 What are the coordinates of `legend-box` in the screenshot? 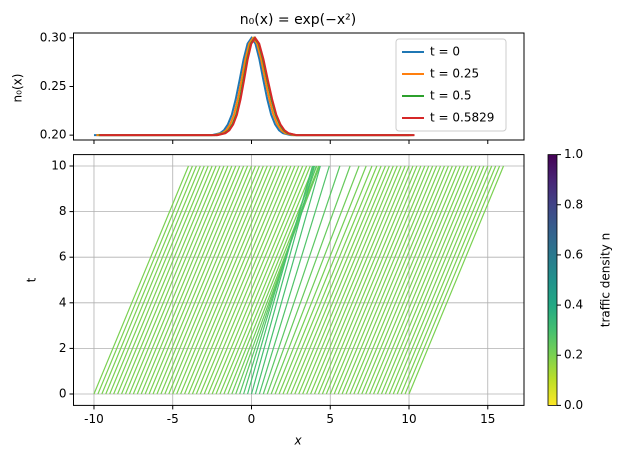 It's located at (451, 85).